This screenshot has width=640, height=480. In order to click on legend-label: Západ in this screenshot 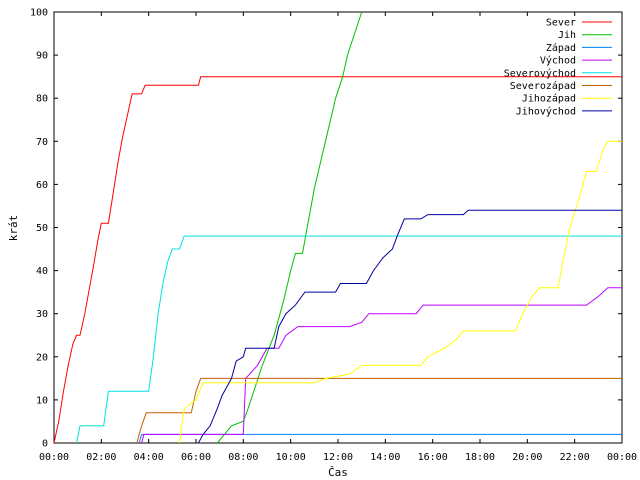, I will do `click(561, 48)`.